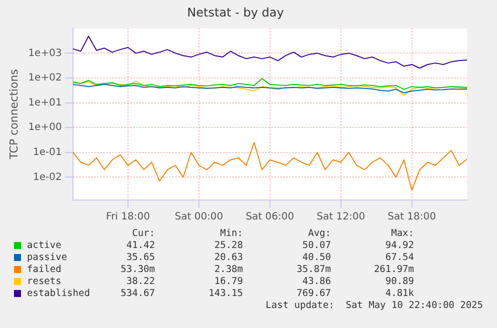 Image resolution: width=497 pixels, height=328 pixels. What do you see at coordinates (45, 128) in the screenshot?
I see `y-tick-label: 1e+00` at bounding box center [45, 128].